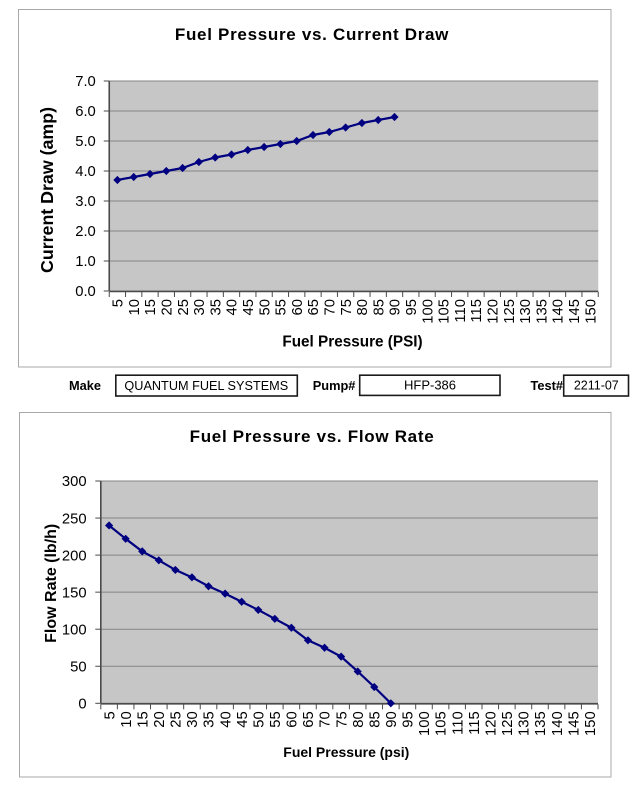  I want to click on svg-text: 300, so click(74, 482).